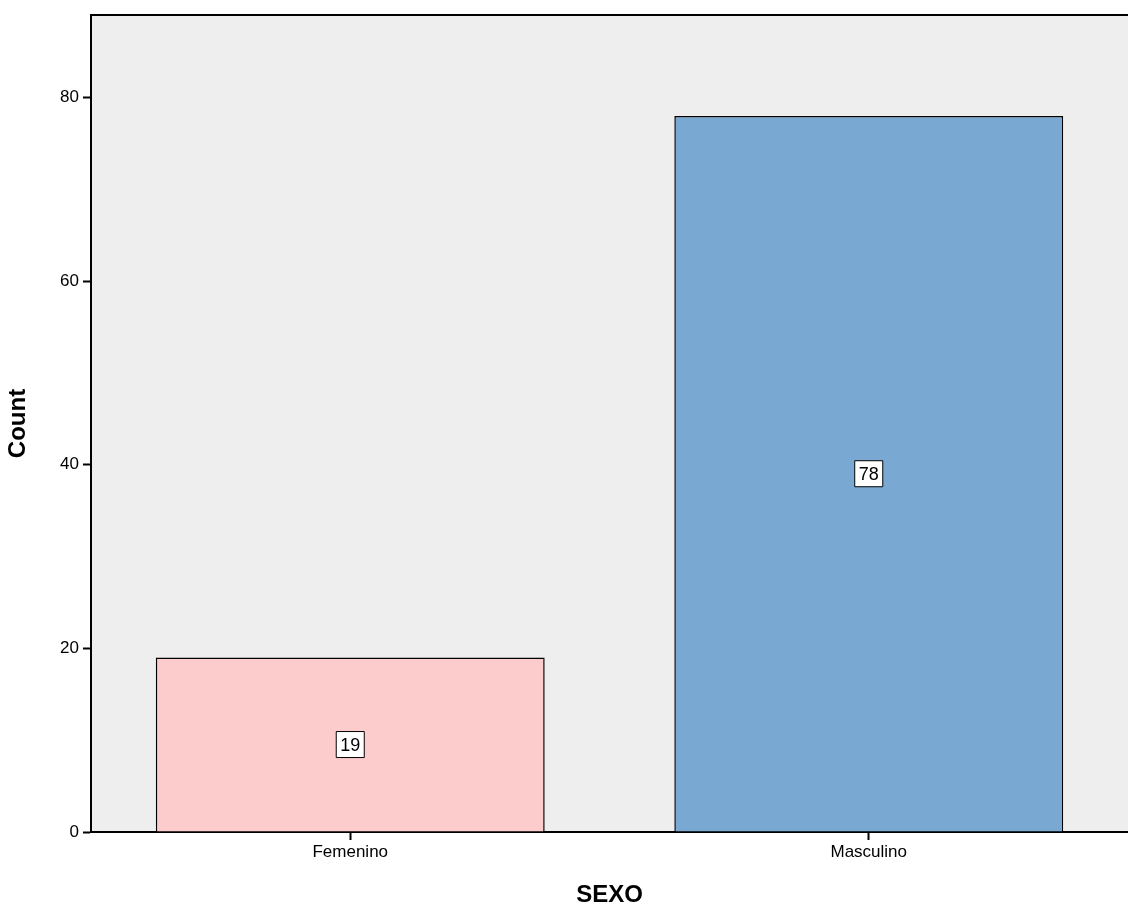  I want to click on y-tick-label: 0, so click(74, 831).